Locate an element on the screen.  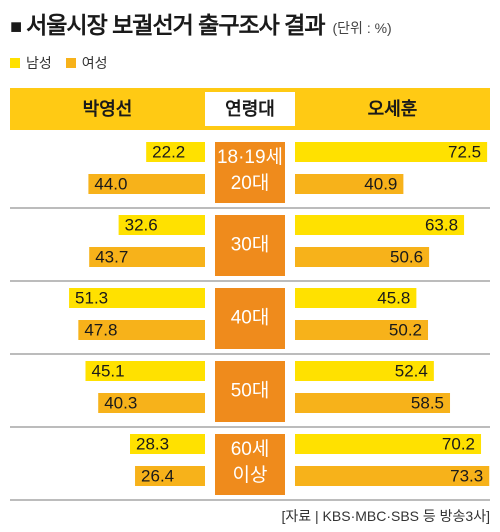
legend-swatch-female is located at coordinates (70, 63).